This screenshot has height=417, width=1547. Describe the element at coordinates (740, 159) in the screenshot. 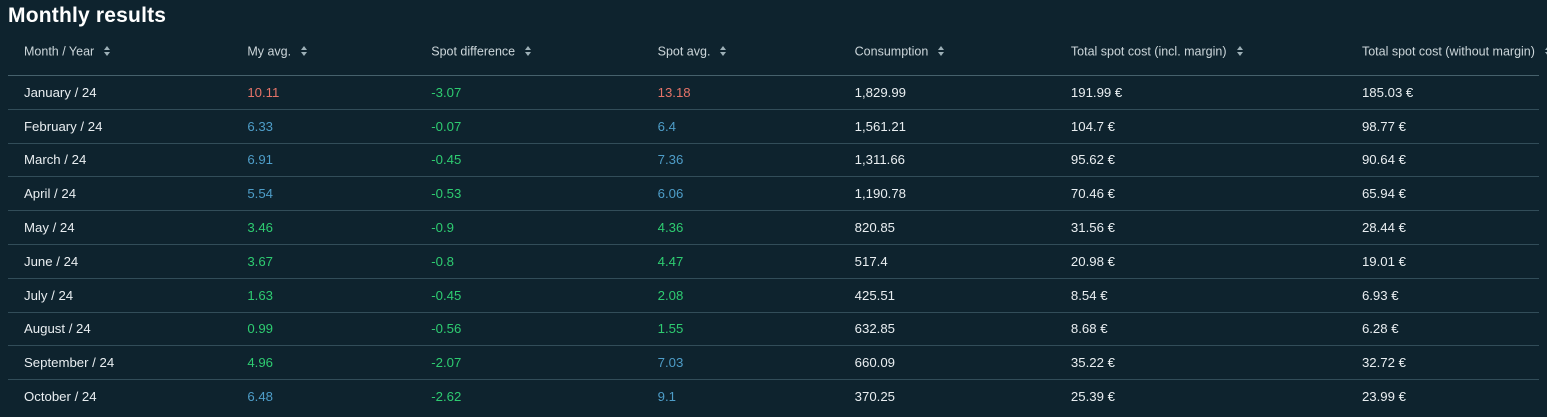

I see `cell-spot-avg: 7.36` at that location.